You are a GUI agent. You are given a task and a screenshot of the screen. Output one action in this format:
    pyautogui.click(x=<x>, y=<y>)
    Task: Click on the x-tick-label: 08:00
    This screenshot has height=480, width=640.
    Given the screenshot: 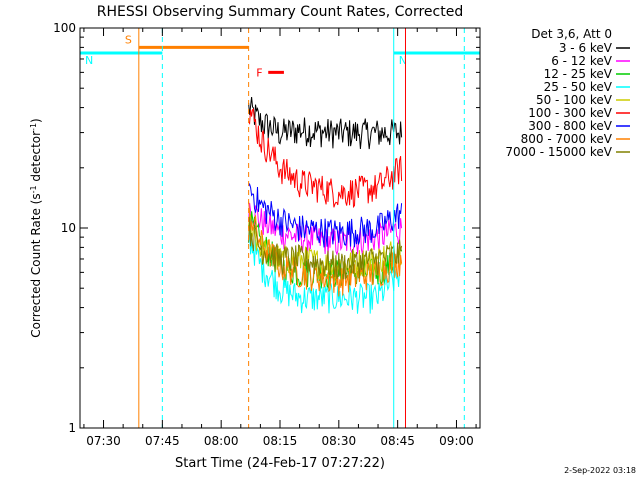 What is the action you would take?
    pyautogui.click(x=221, y=441)
    